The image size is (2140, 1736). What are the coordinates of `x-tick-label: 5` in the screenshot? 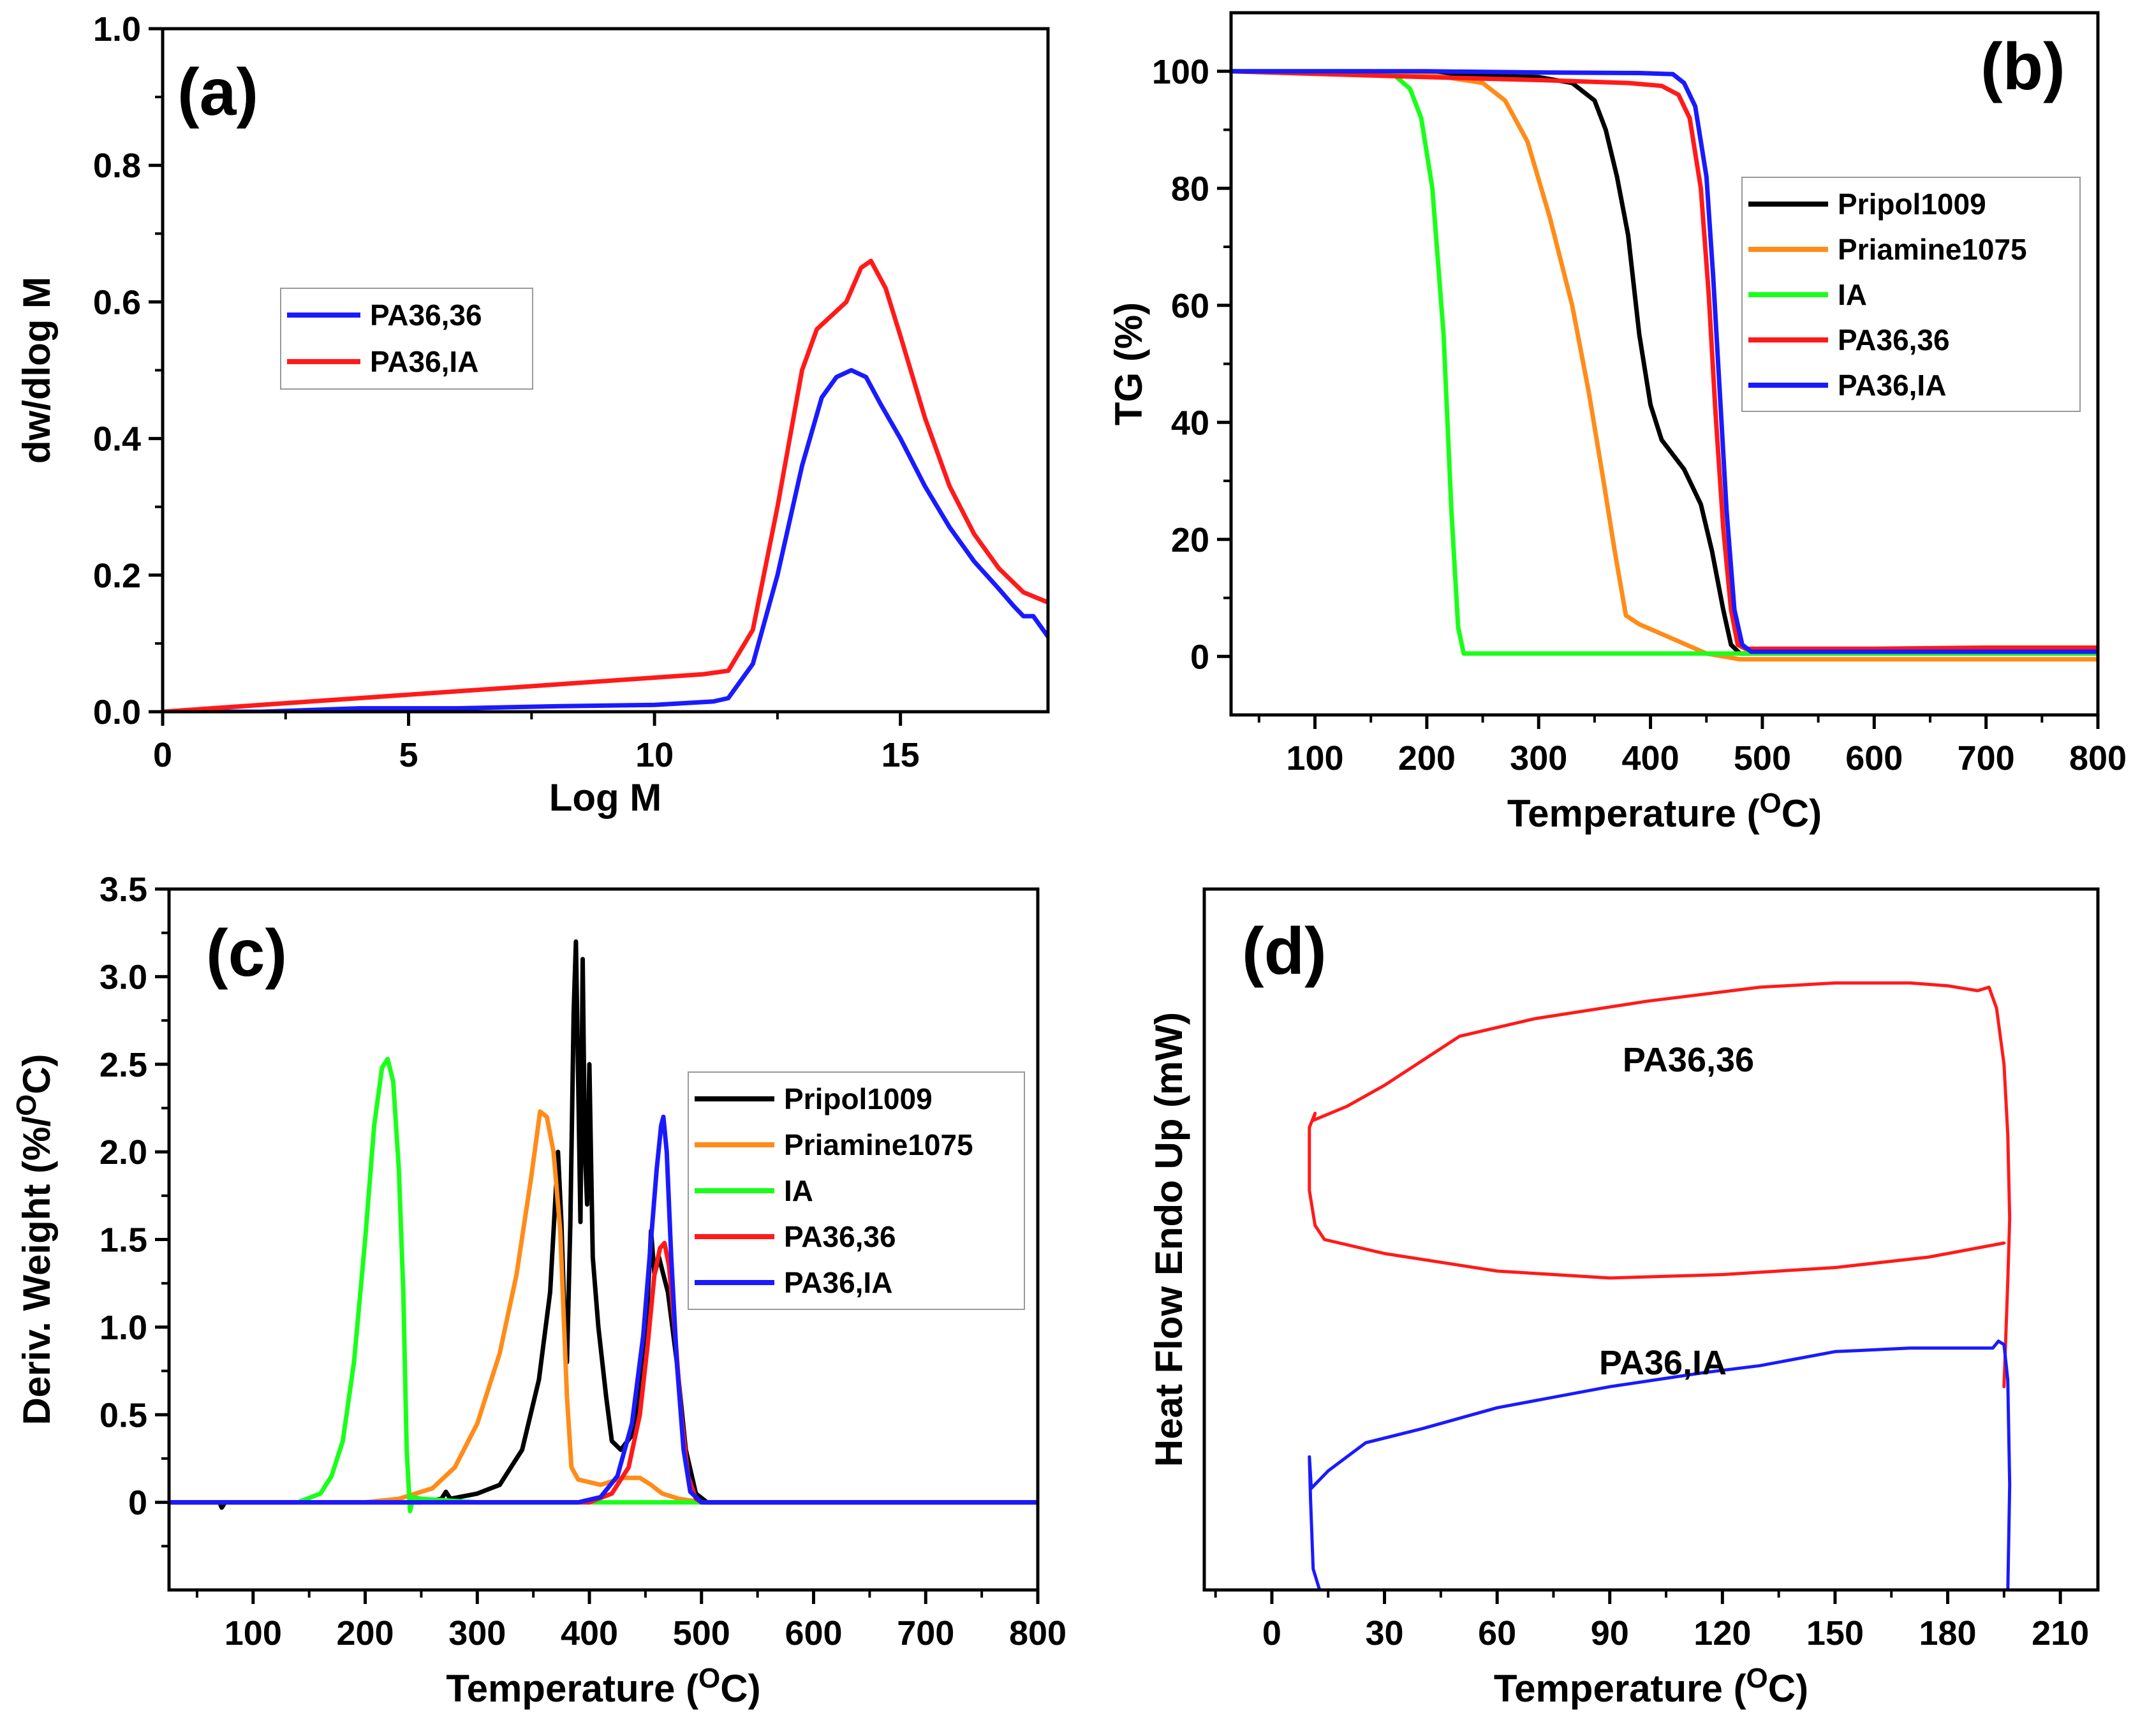 It's located at (408, 755).